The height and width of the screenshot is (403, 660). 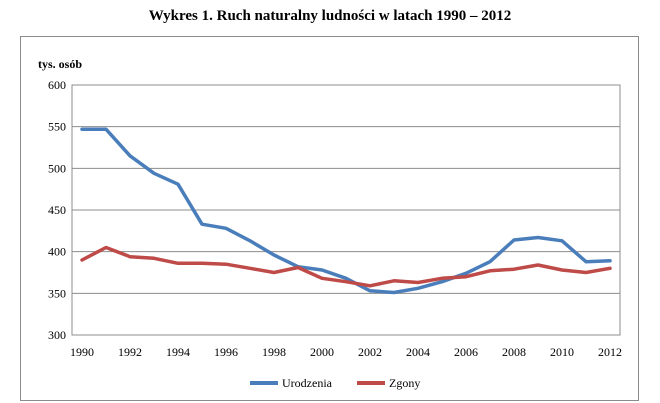 I want to click on x-tick-1996: 1996, so click(x=226, y=352).